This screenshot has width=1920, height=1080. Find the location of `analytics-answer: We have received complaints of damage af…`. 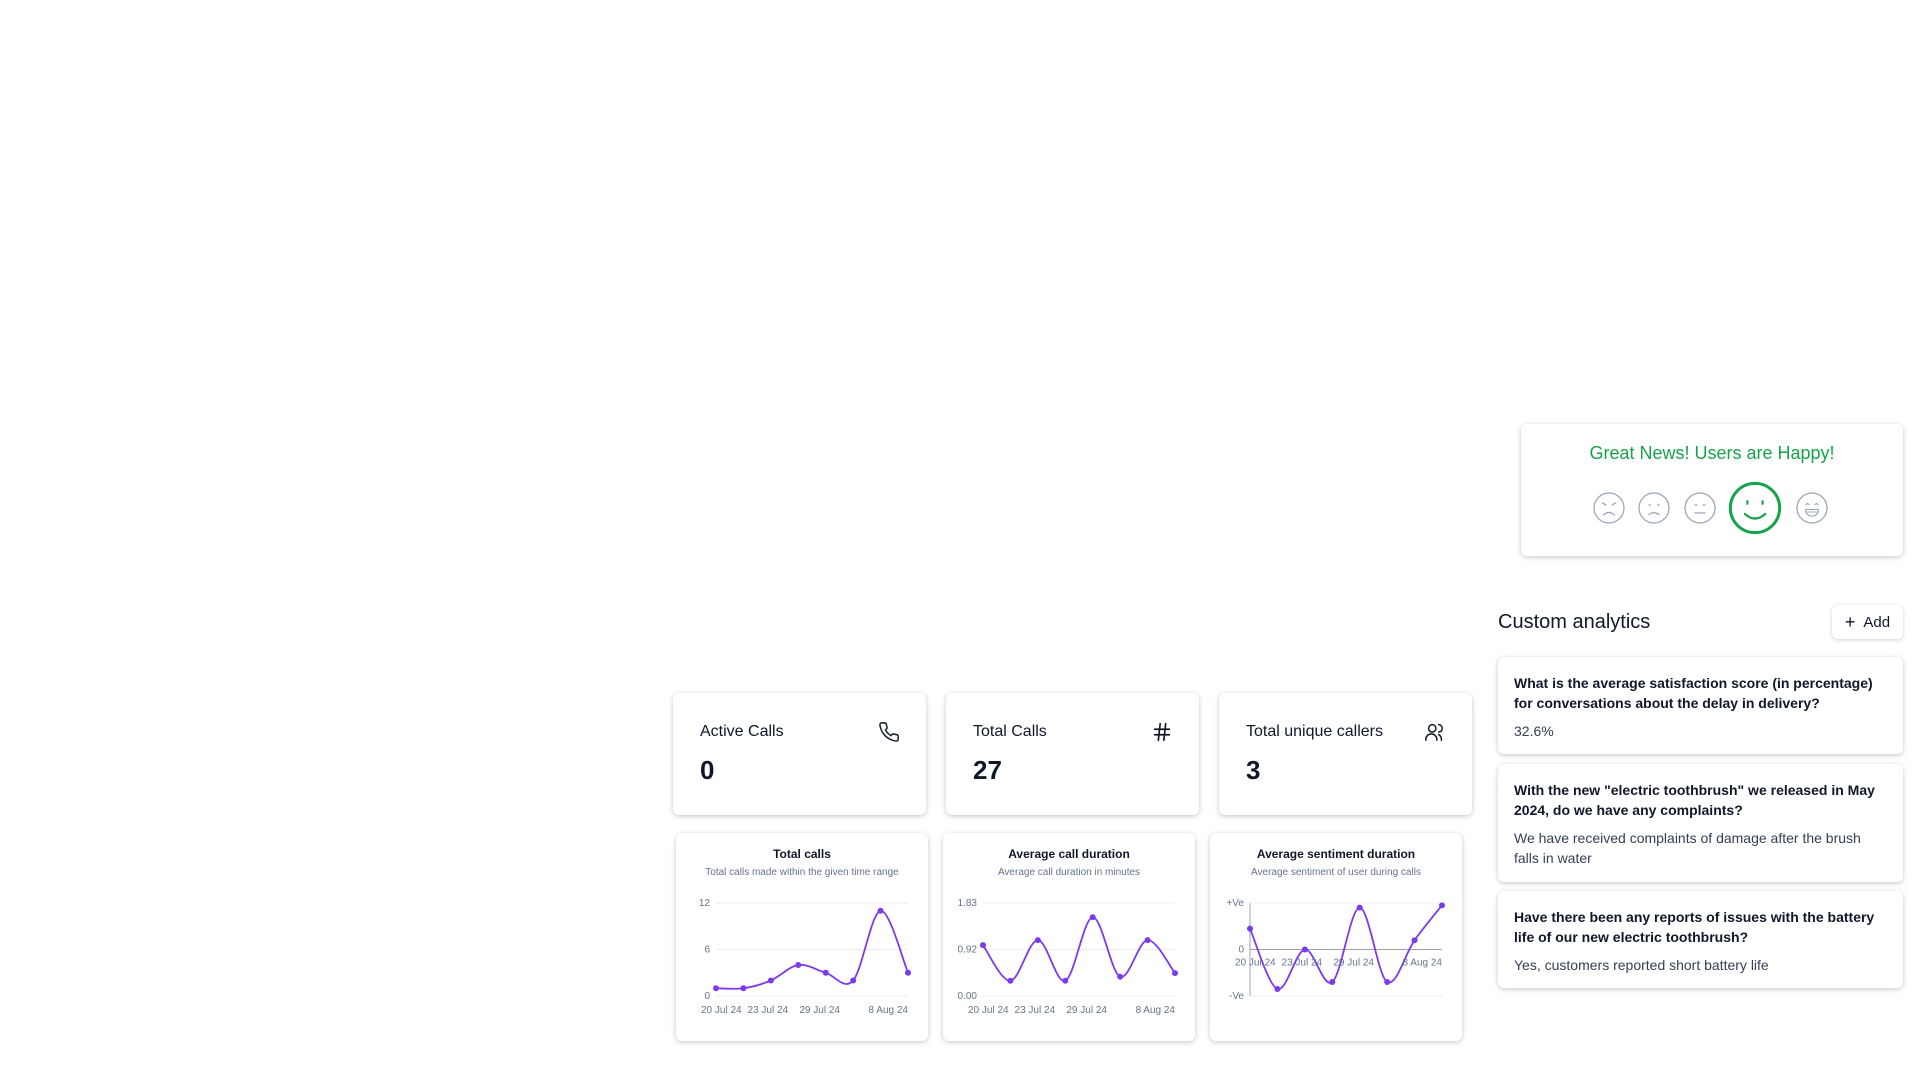

analytics-answer: We have received complaints of damage af… is located at coordinates (1687, 848).